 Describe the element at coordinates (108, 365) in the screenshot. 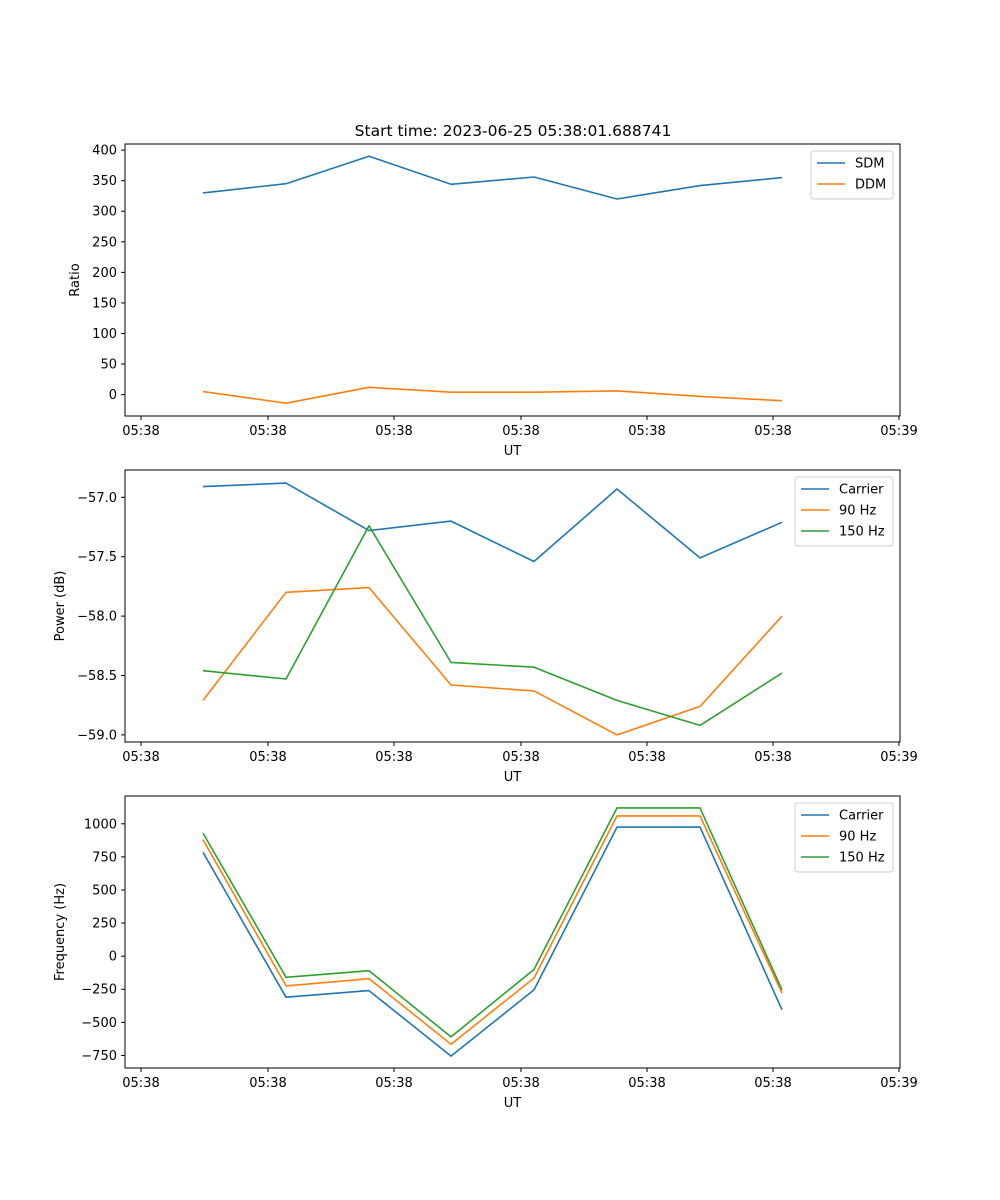

I see `y-tick-label: 50` at that location.